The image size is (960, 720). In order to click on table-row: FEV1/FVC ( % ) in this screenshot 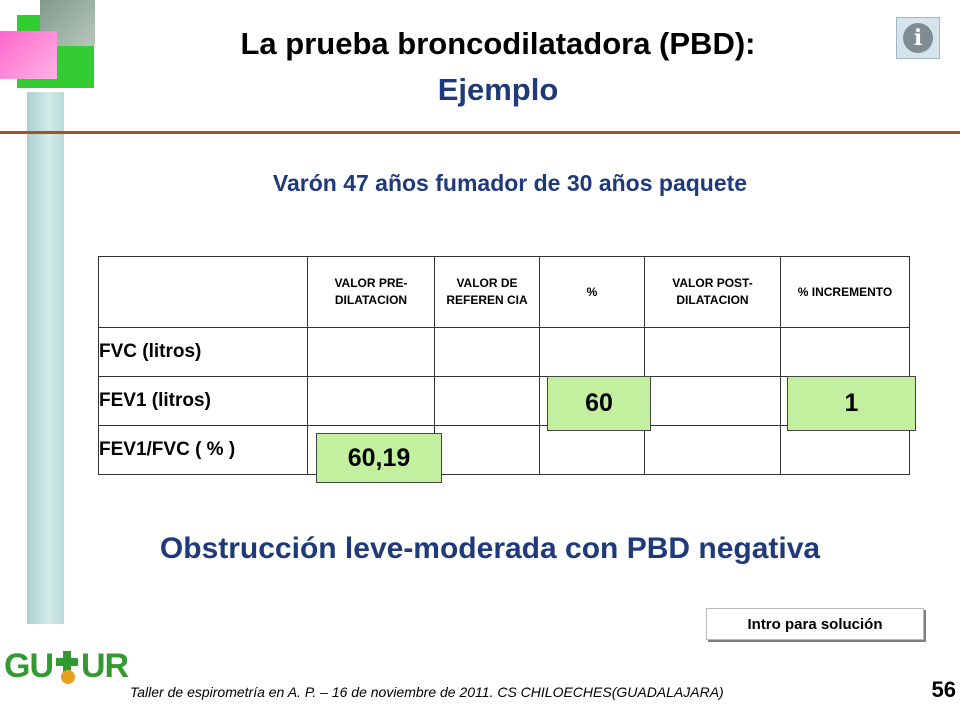, I will do `click(504, 450)`.